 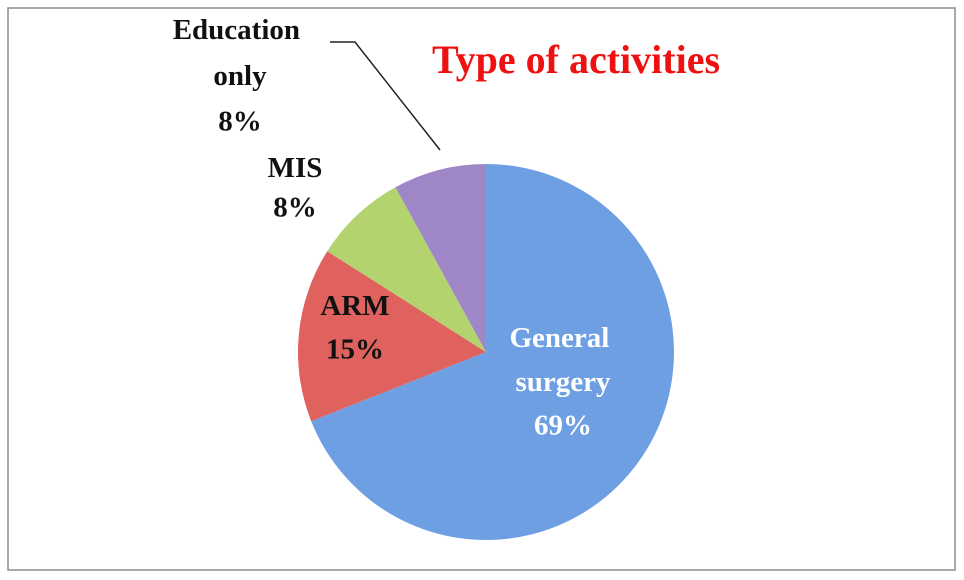 What do you see at coordinates (354, 306) in the screenshot?
I see `slice-label: ARM` at bounding box center [354, 306].